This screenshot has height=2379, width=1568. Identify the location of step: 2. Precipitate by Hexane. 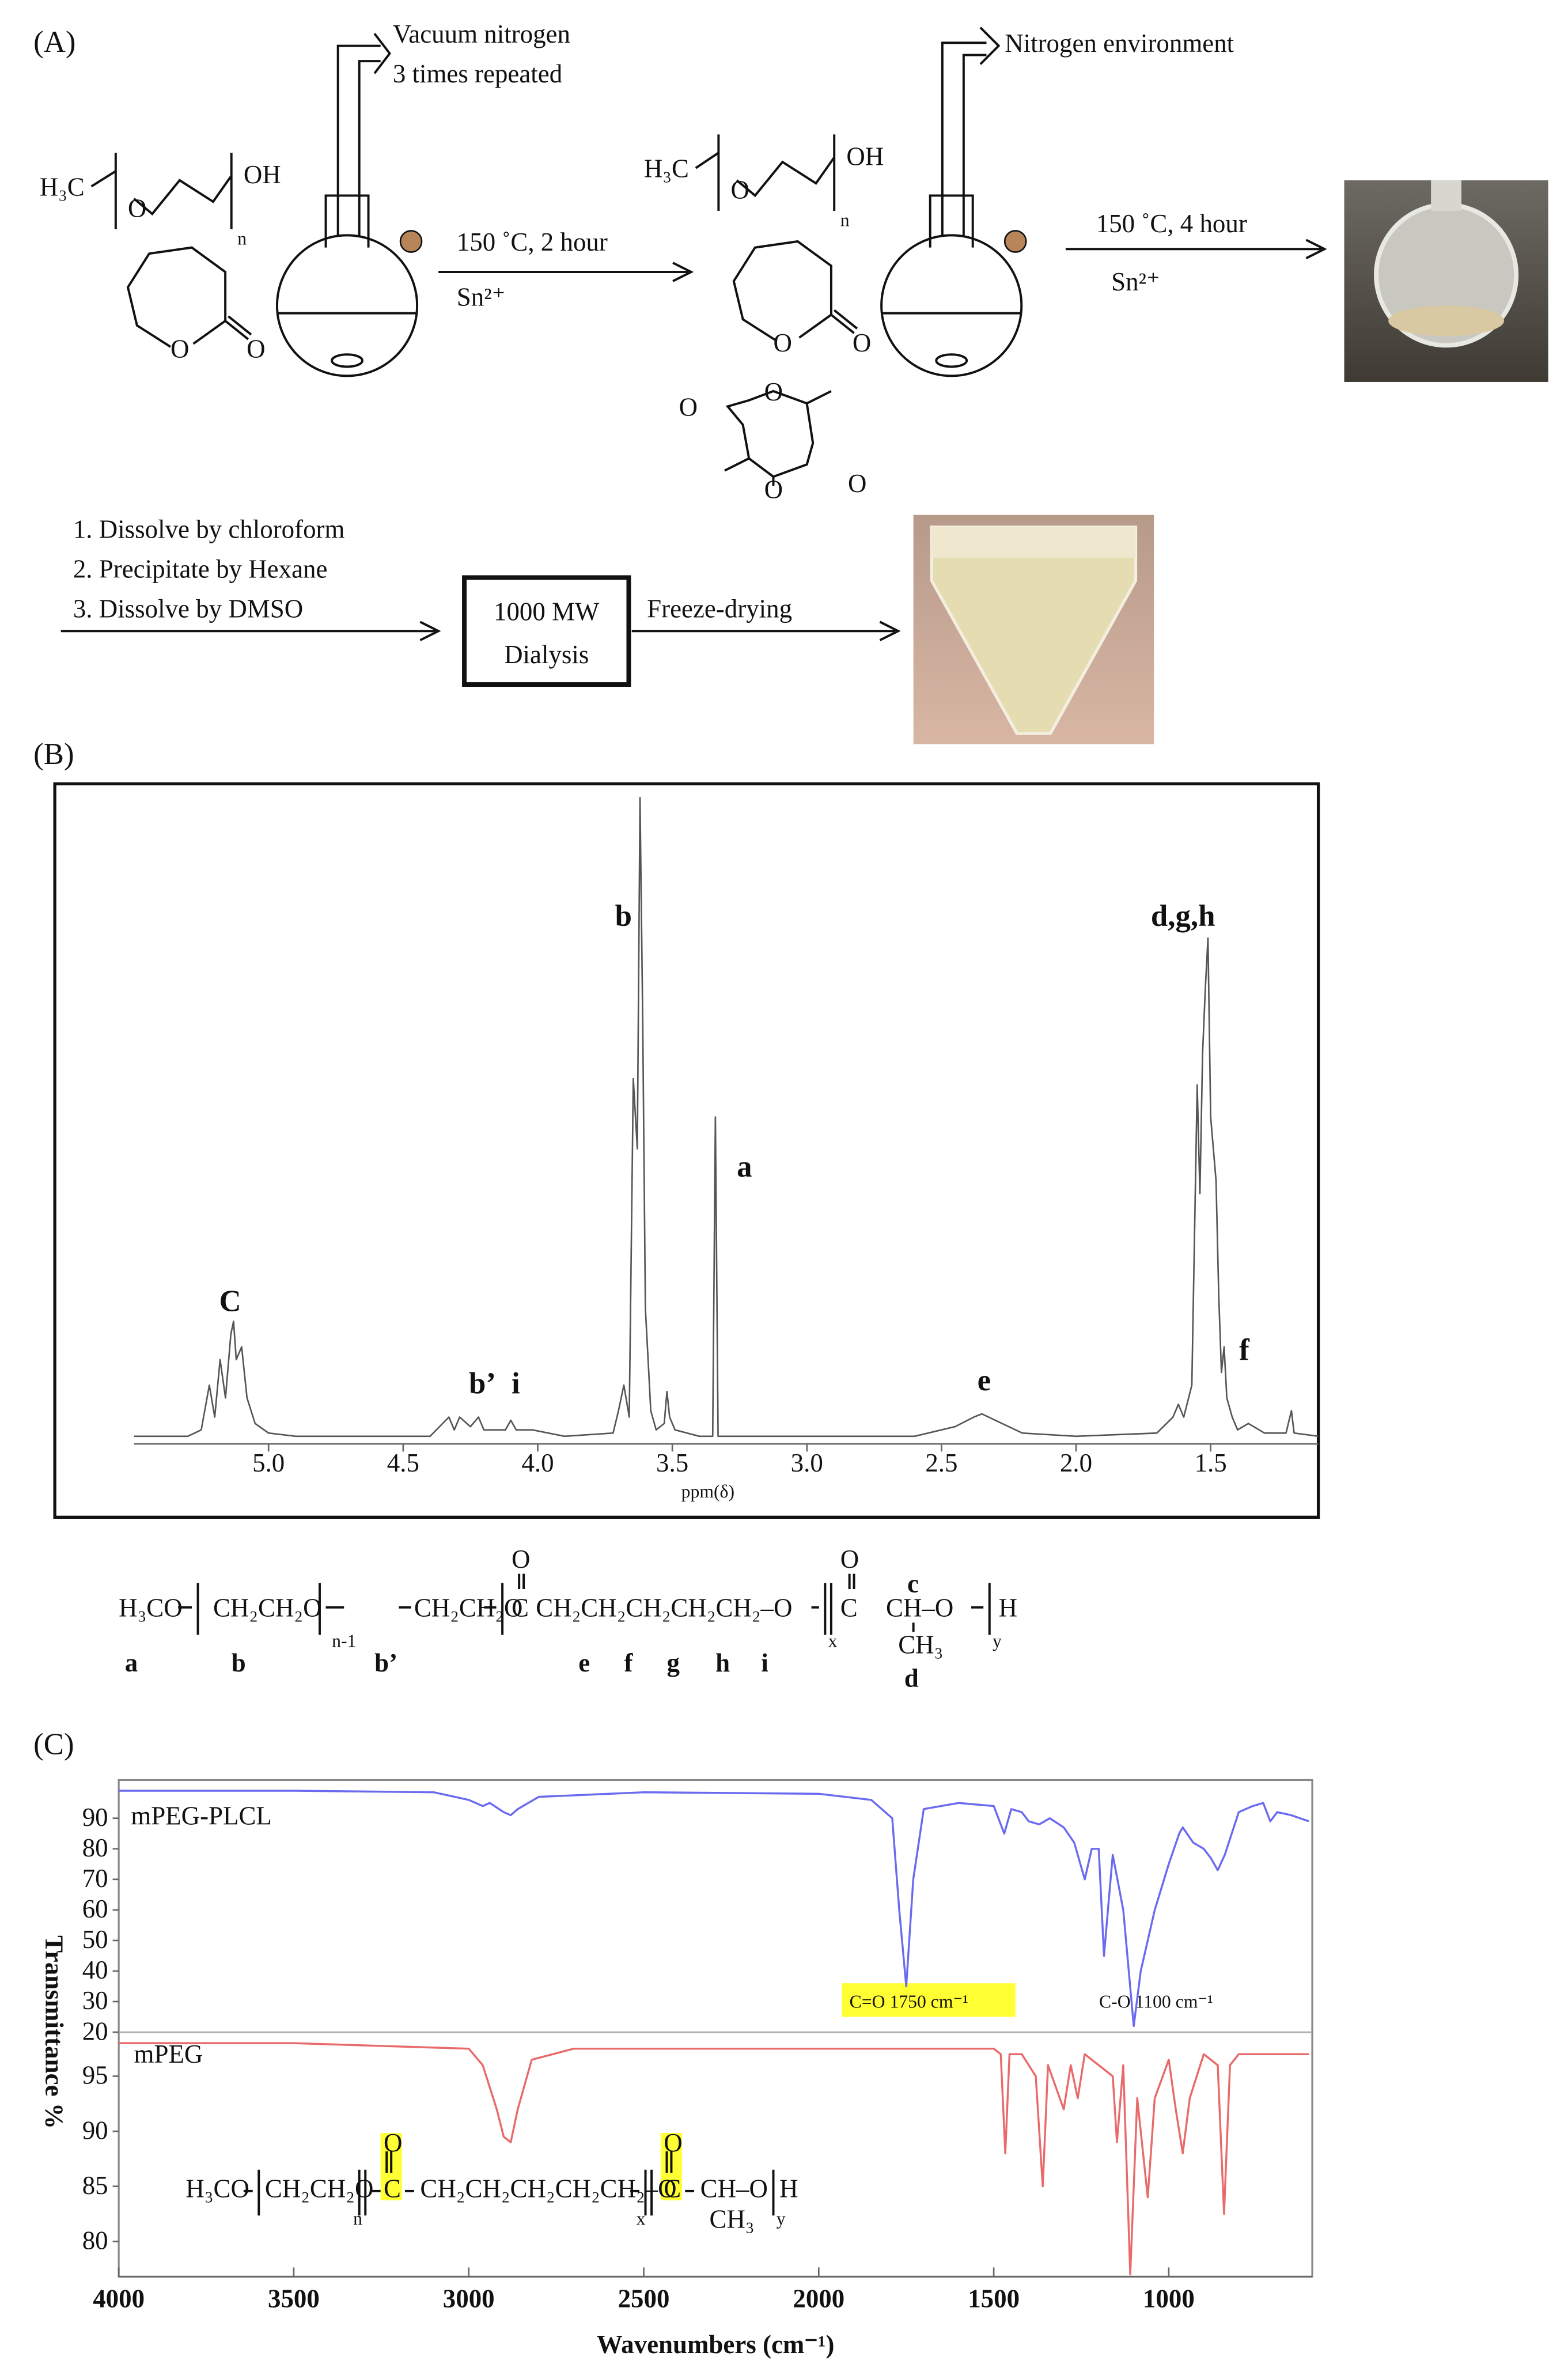
(200, 568).